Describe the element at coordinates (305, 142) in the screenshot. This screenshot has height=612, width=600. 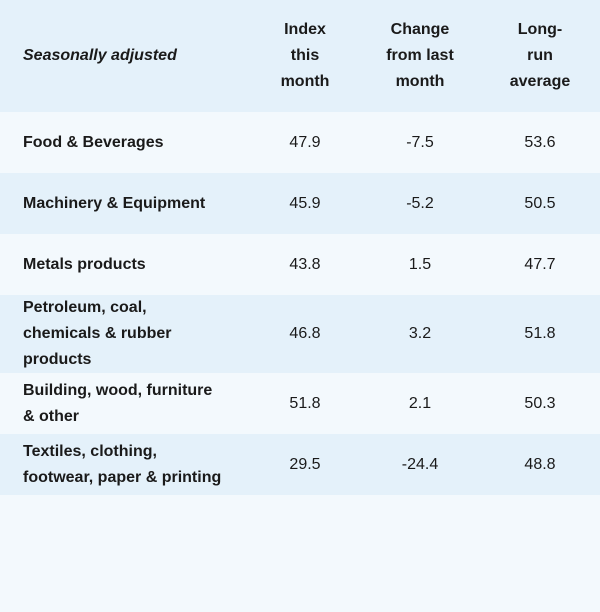
I see `value-cell: 47.9` at that location.